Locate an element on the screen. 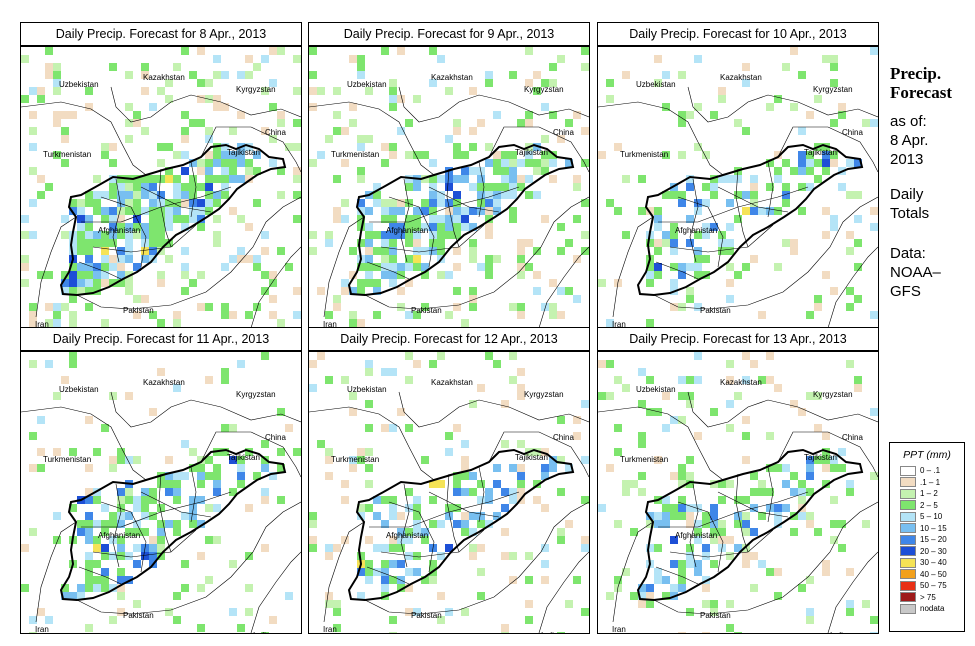 Image resolution: width=975 pixels, height=646 pixels. country-label: India is located at coordinates (839, 632).